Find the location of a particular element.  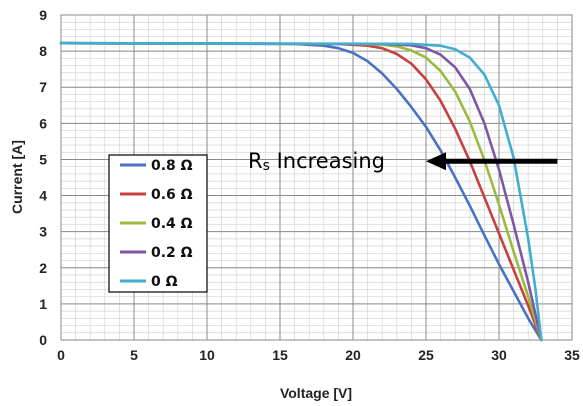

y-tick-label: 5 is located at coordinates (43, 159).